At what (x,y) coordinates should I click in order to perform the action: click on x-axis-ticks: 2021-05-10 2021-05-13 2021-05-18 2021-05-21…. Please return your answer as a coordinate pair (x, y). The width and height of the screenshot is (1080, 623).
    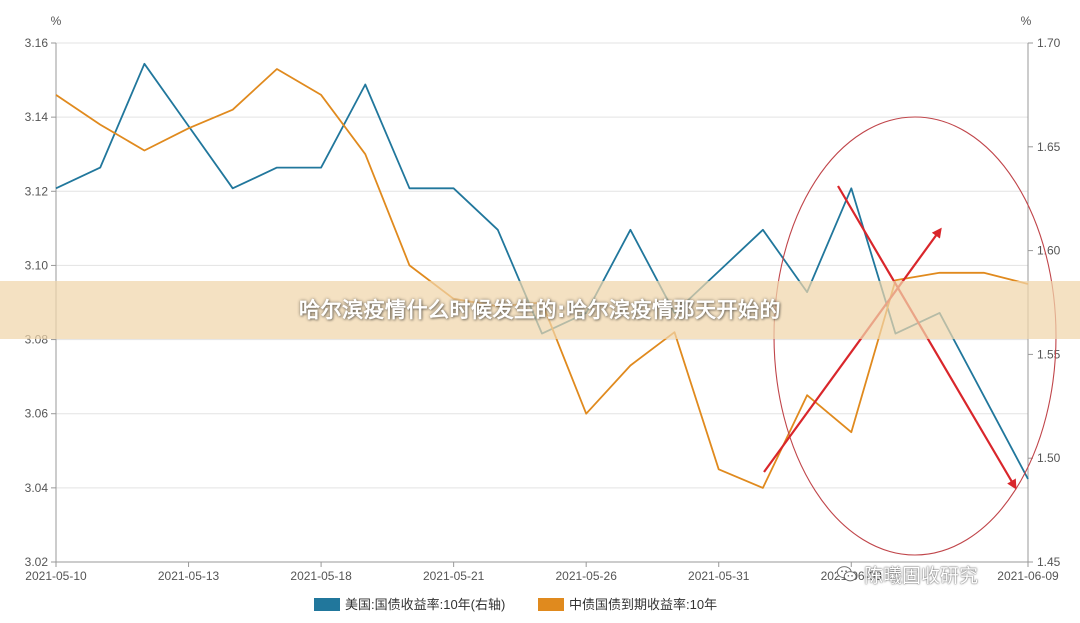
    Looking at the image, I should click on (542, 572).